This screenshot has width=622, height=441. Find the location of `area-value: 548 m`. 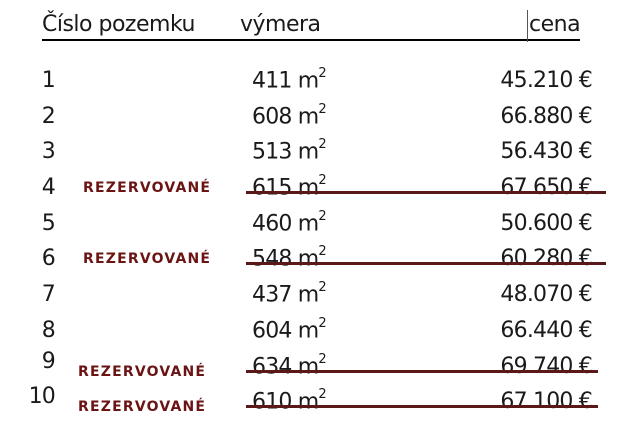

area-value: 548 m is located at coordinates (285, 259).